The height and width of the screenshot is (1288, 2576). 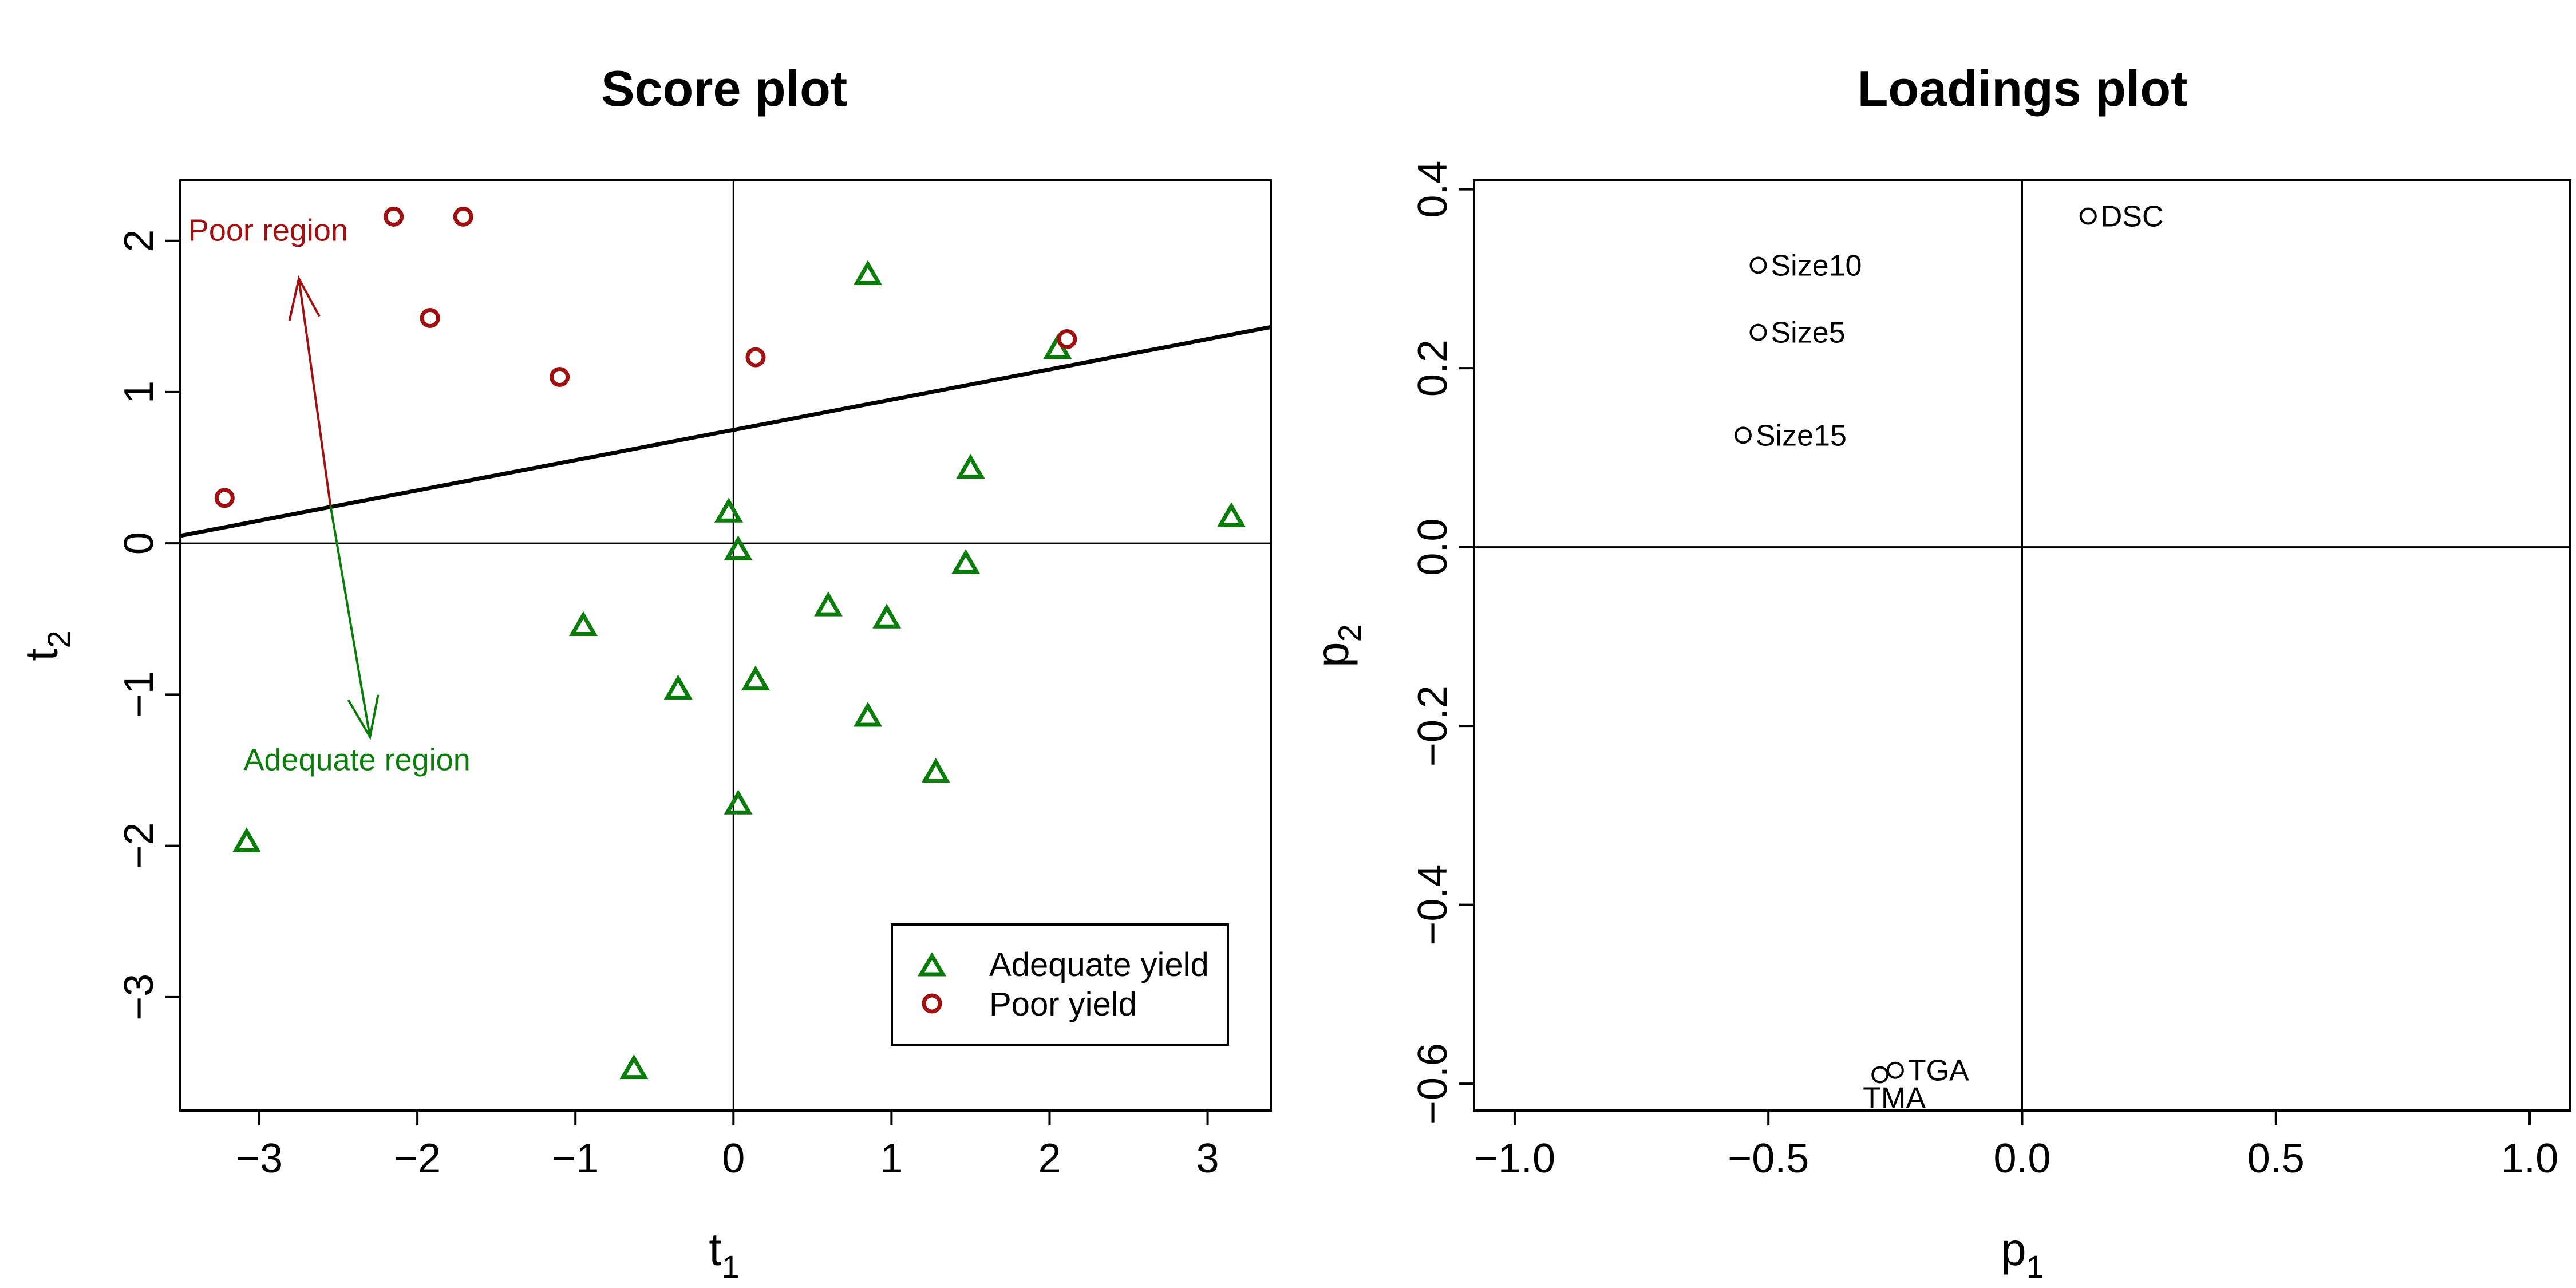 I want to click on loading-label-size15: Size15, so click(x=1801, y=435).